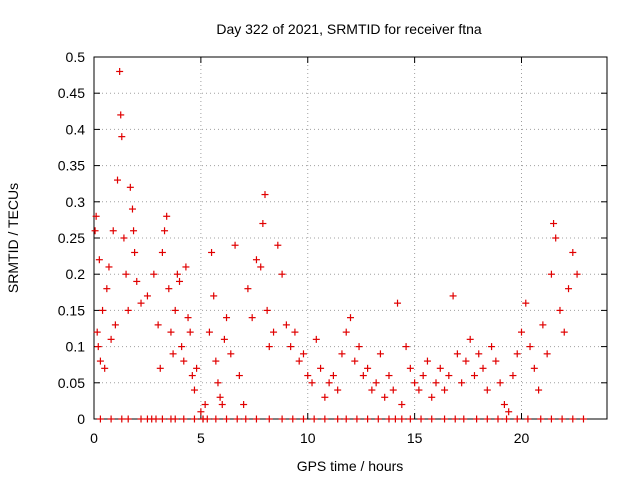 The image size is (640, 480). What do you see at coordinates (76, 57) in the screenshot?
I see `y-tick-label: 0.5` at bounding box center [76, 57].